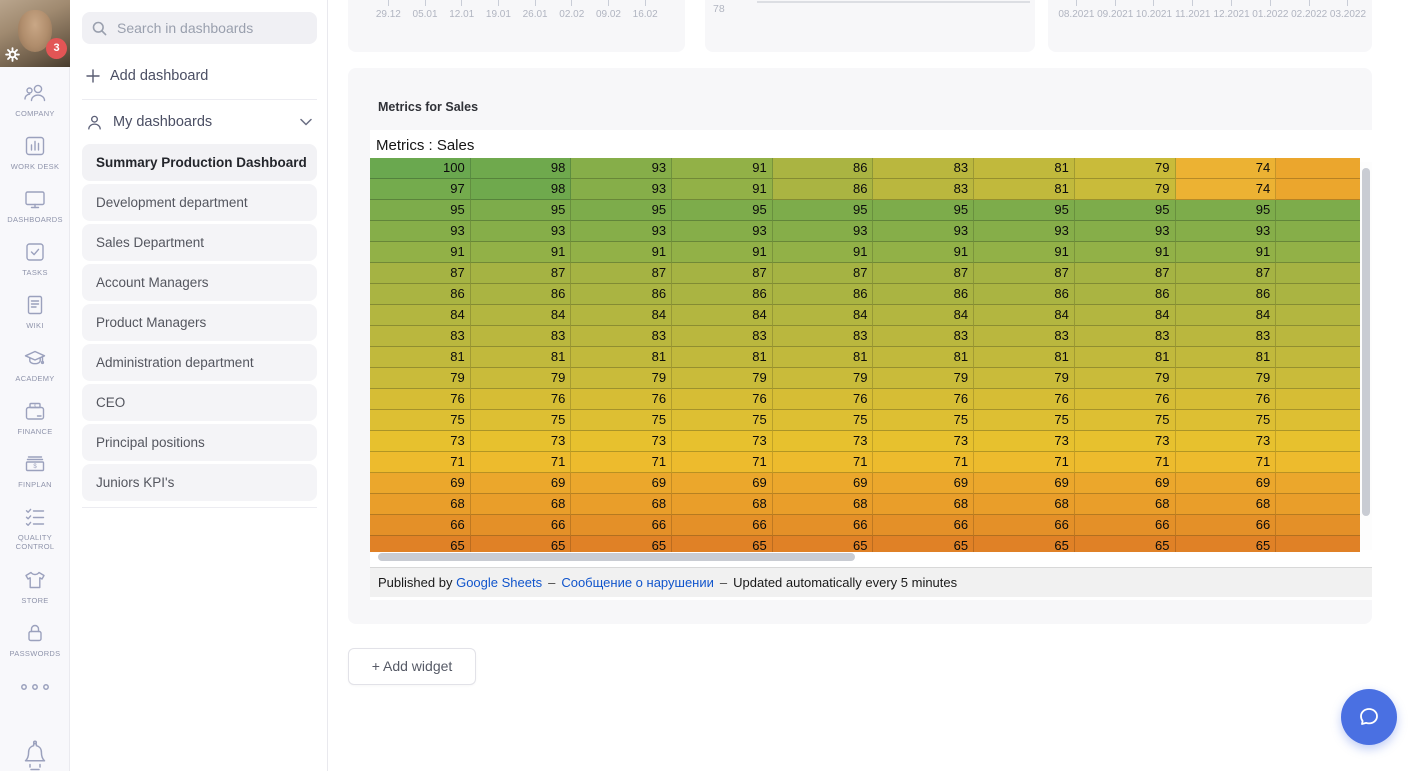 Image resolution: width=1425 pixels, height=777 pixels. I want to click on heatmap-cell: 84, so click(420, 315).